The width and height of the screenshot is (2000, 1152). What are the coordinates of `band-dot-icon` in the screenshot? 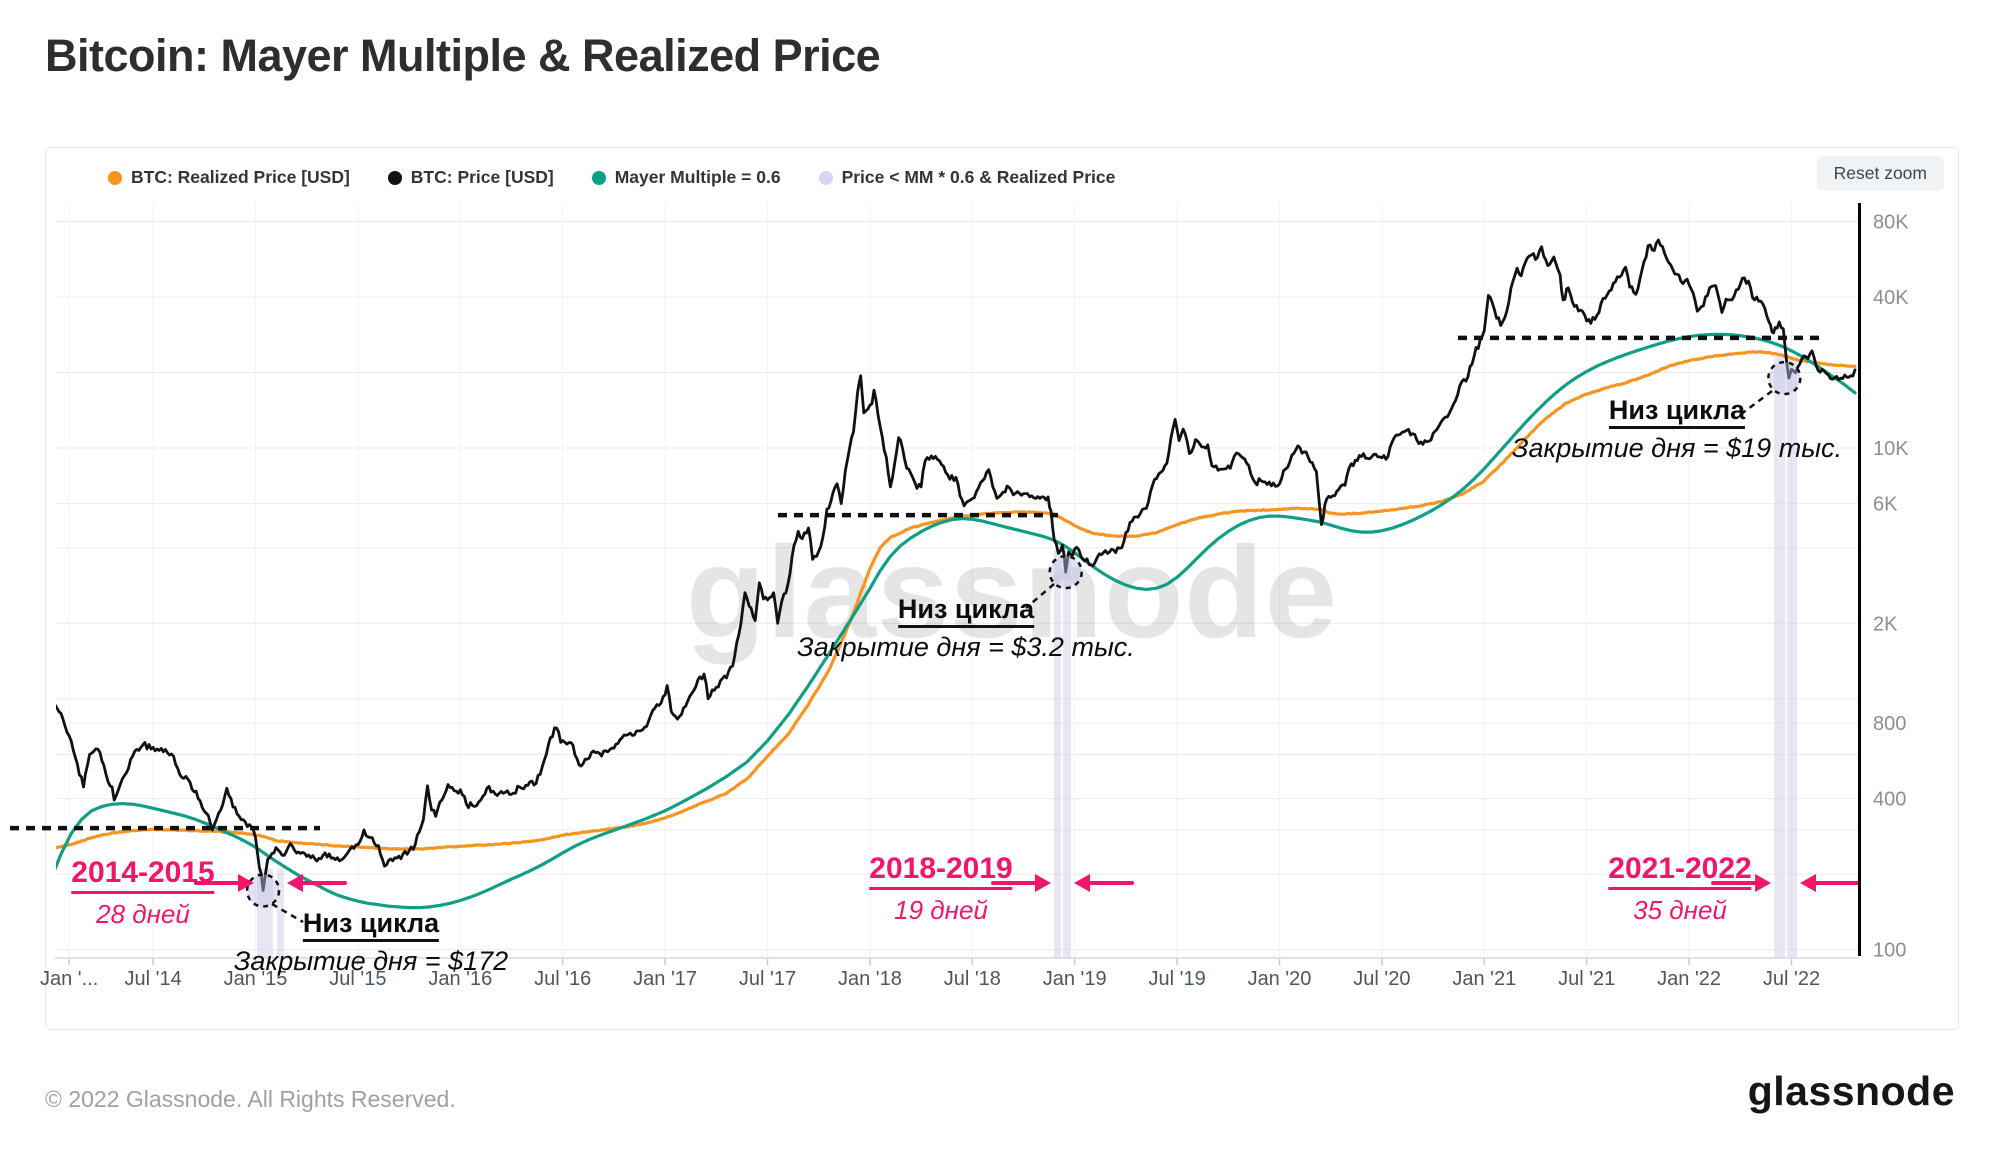 It's located at (825, 177).